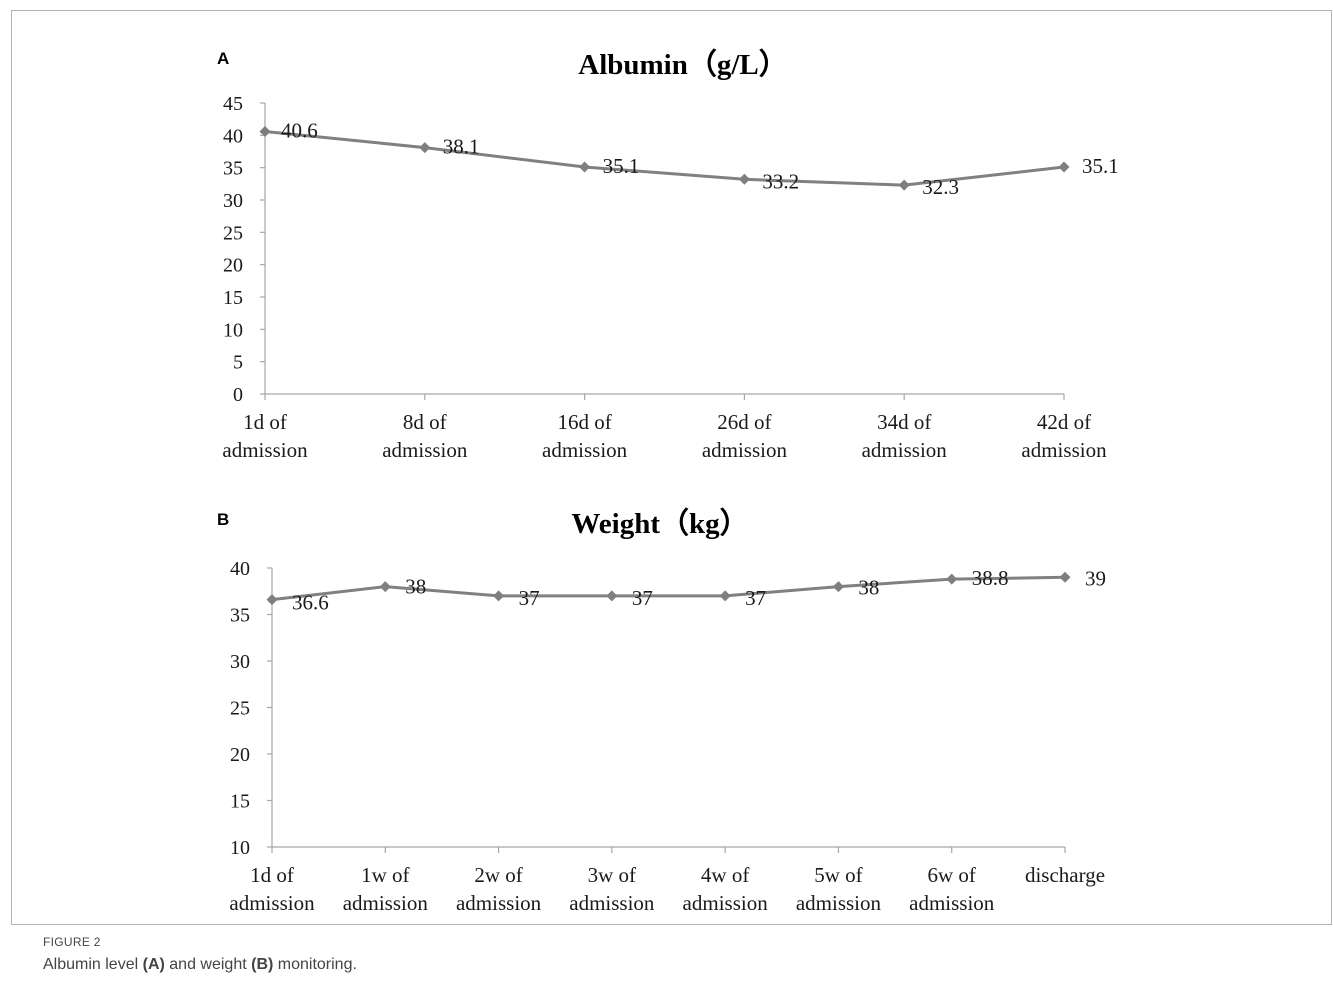  What do you see at coordinates (425, 436) in the screenshot?
I see `albumin-x-tick-label: 8d of admission` at bounding box center [425, 436].